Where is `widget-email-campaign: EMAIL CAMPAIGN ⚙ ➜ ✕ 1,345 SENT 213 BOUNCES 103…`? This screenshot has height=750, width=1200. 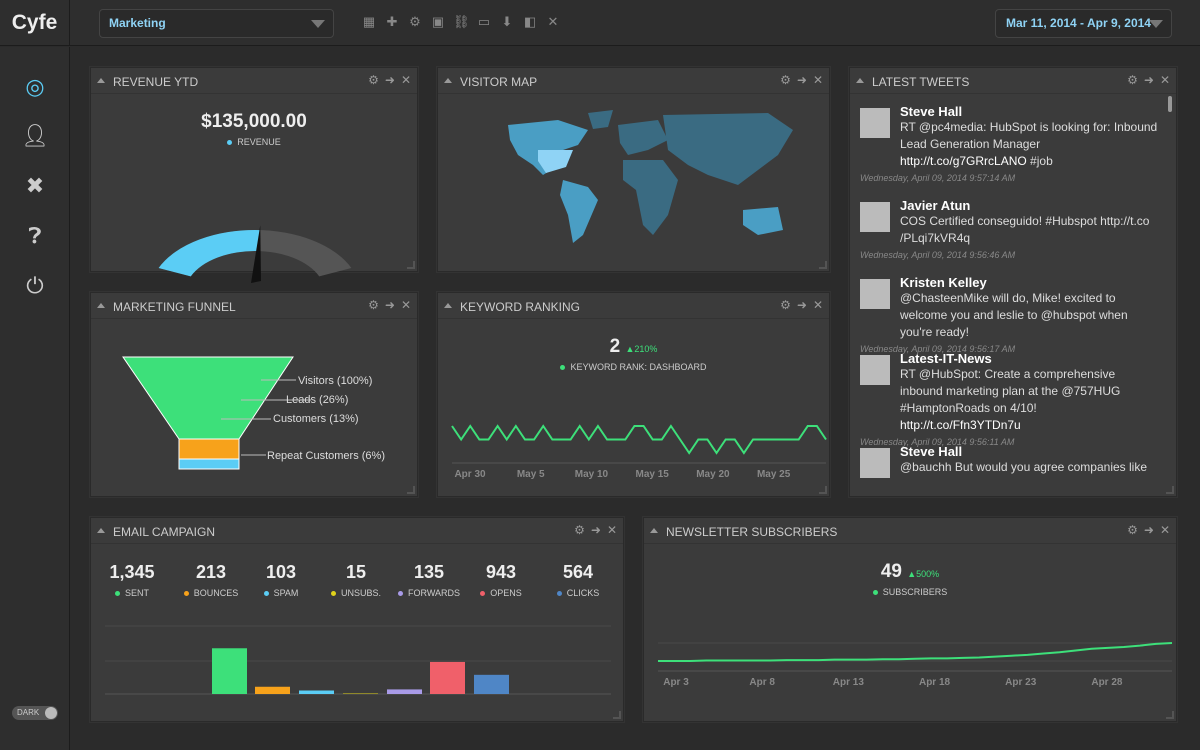 widget-email-campaign: EMAIL CAMPAIGN ⚙ ➜ ✕ 1,345 SENT 213 BOUNCES 103… is located at coordinates (357, 619).